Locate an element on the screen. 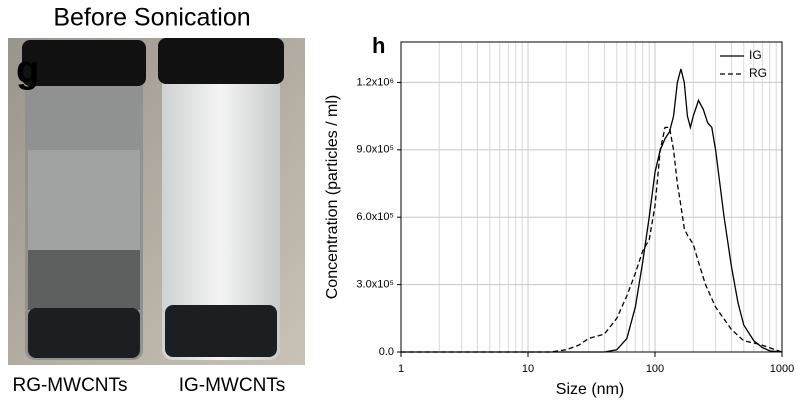 The height and width of the screenshot is (402, 802). legend-label: IG is located at coordinates (755, 55).